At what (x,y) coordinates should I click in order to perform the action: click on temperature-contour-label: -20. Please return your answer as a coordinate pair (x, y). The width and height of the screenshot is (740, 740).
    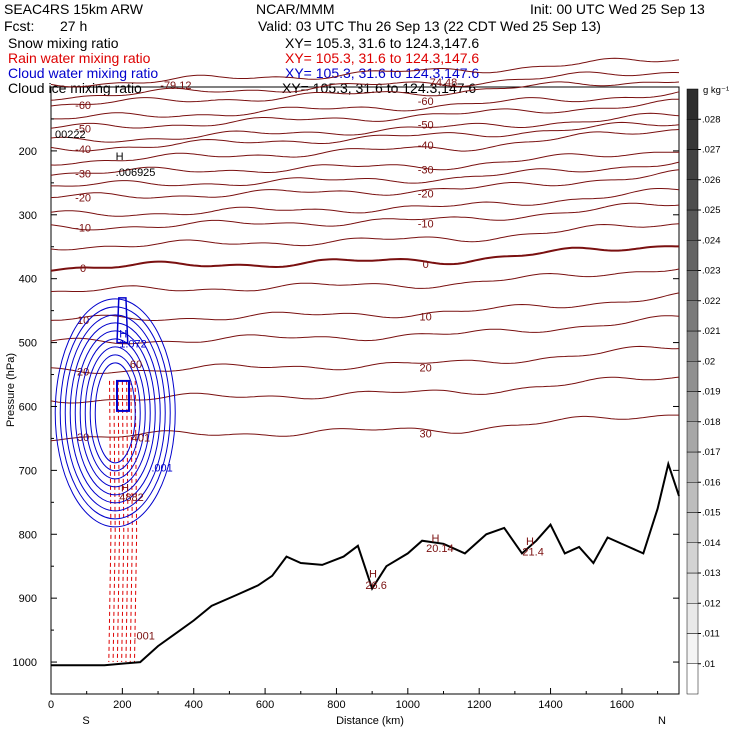
    Looking at the image, I should click on (426, 195).